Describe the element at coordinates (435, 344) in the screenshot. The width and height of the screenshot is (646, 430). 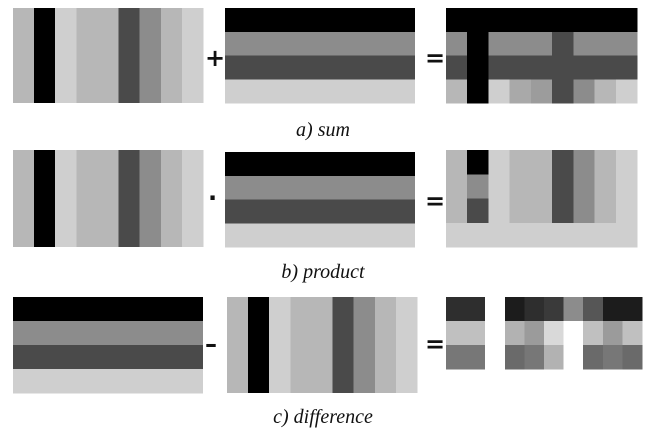
I see `difference-equals: =` at that location.